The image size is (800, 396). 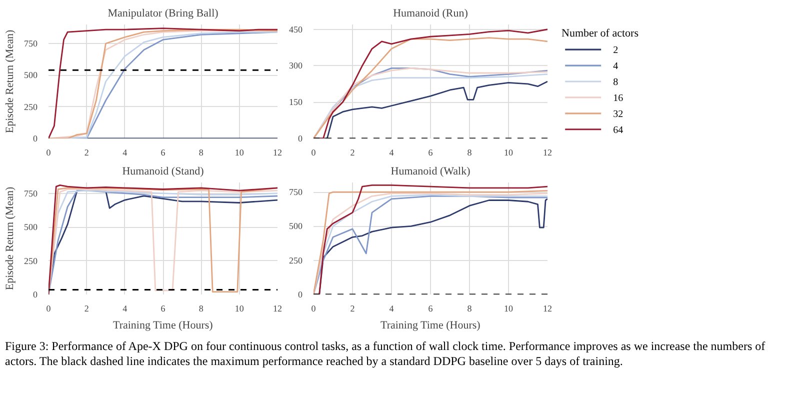 What do you see at coordinates (600, 34) in the screenshot?
I see `legend-title: Number of actors` at bounding box center [600, 34].